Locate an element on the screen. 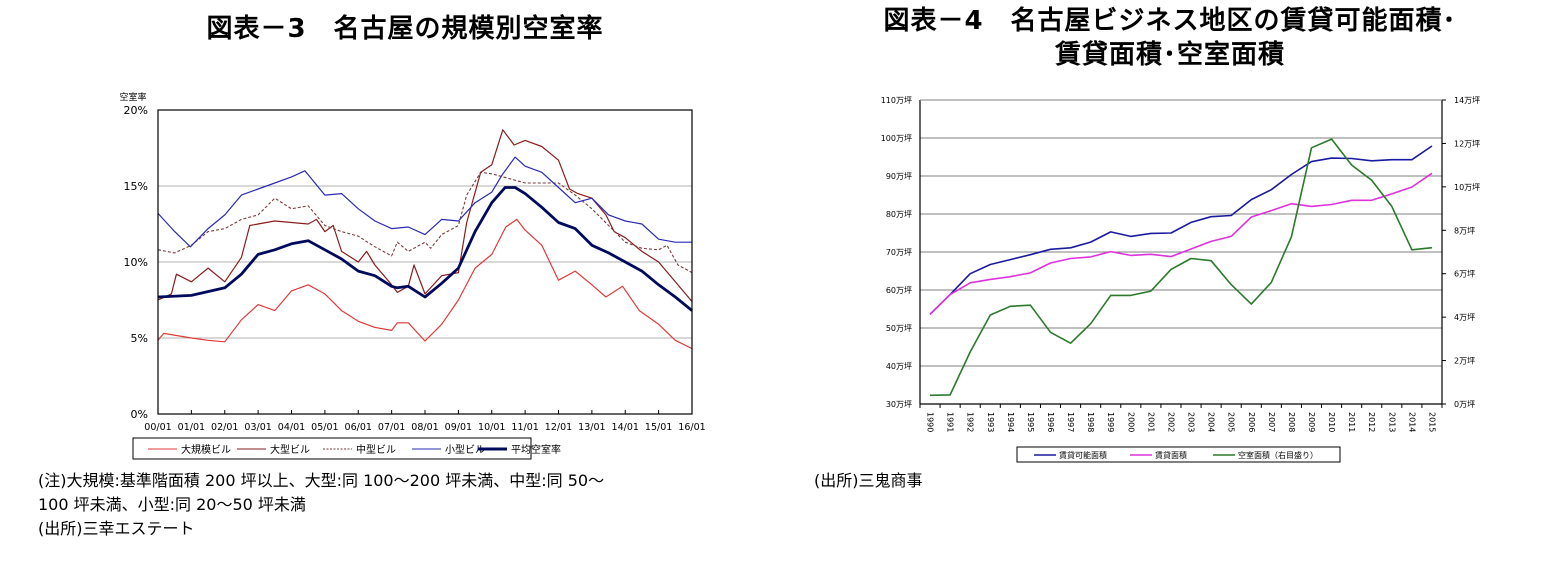  chart3-xtick-label: 12/01 is located at coordinates (558, 427).